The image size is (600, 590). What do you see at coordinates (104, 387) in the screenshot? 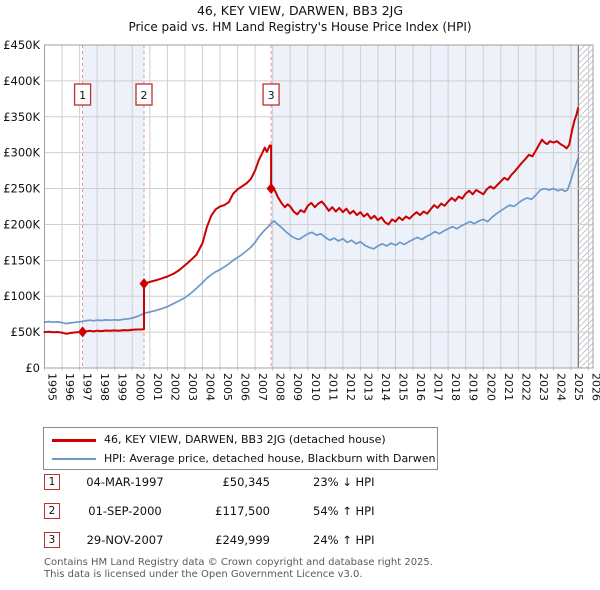
I see `x-tick-label: 1998` at bounding box center [104, 387].